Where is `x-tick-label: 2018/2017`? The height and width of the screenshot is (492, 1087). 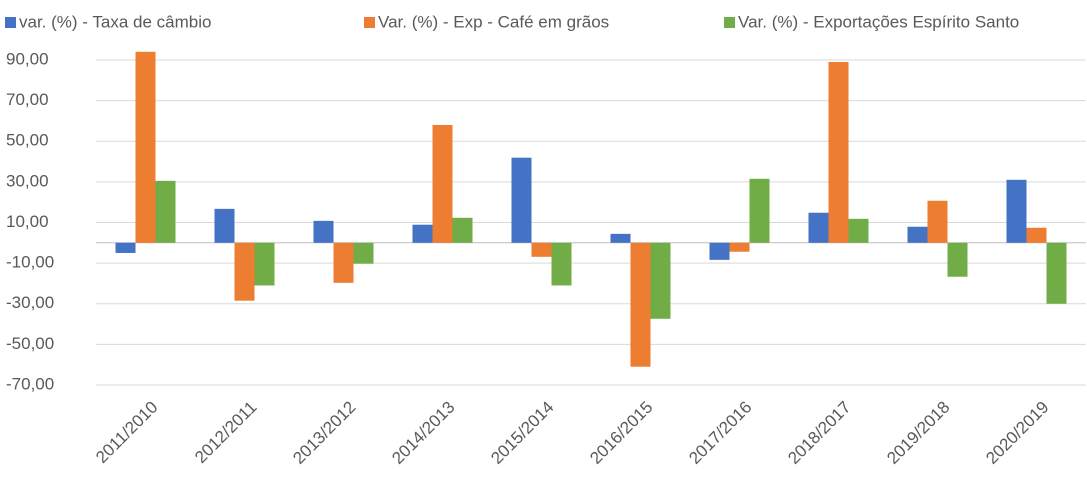
x-tick-label: 2018/2017 is located at coordinates (819, 433).